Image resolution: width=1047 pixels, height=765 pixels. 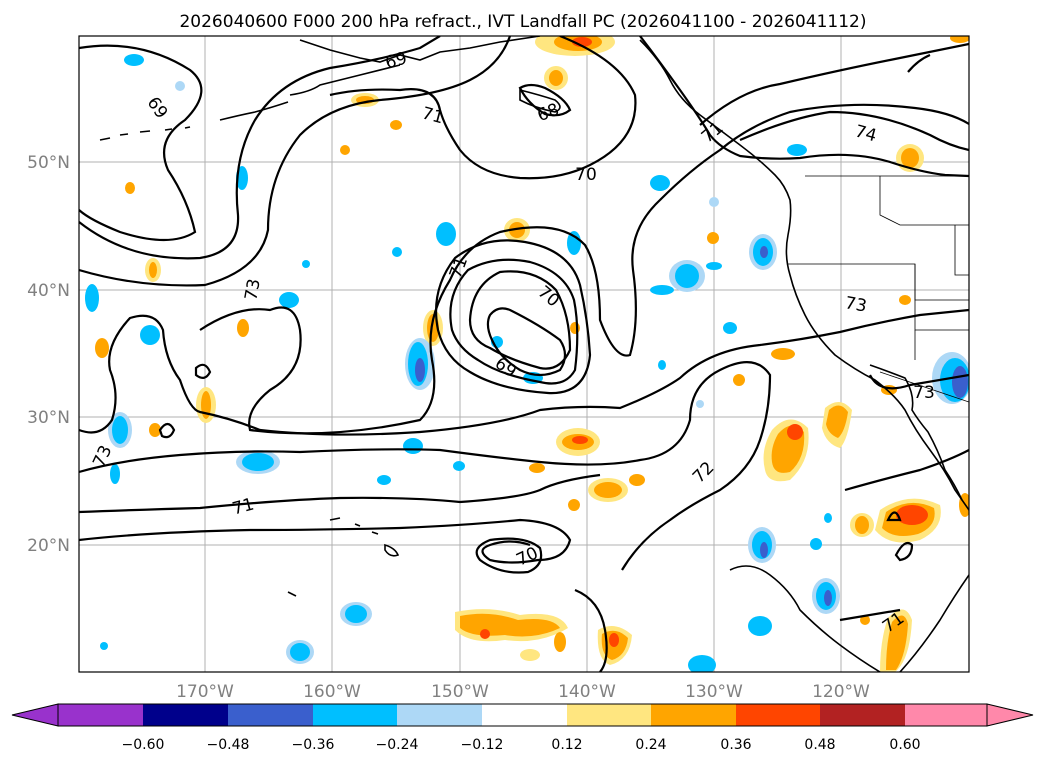 I want to click on negative-anomaly, so click(x=134, y=60).